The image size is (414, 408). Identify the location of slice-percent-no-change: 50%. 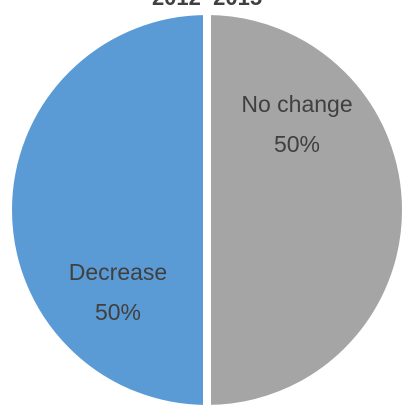
(297, 144).